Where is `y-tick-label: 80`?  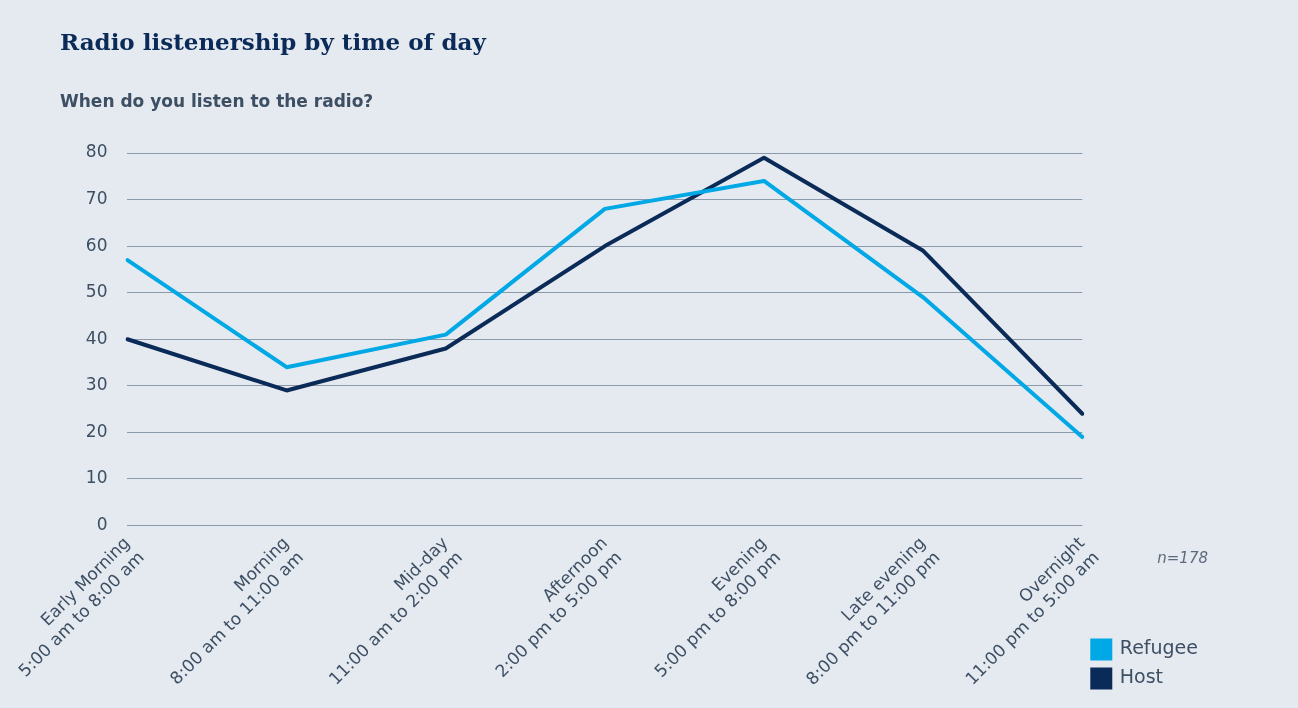
y-tick-label: 80 is located at coordinates (96, 151).